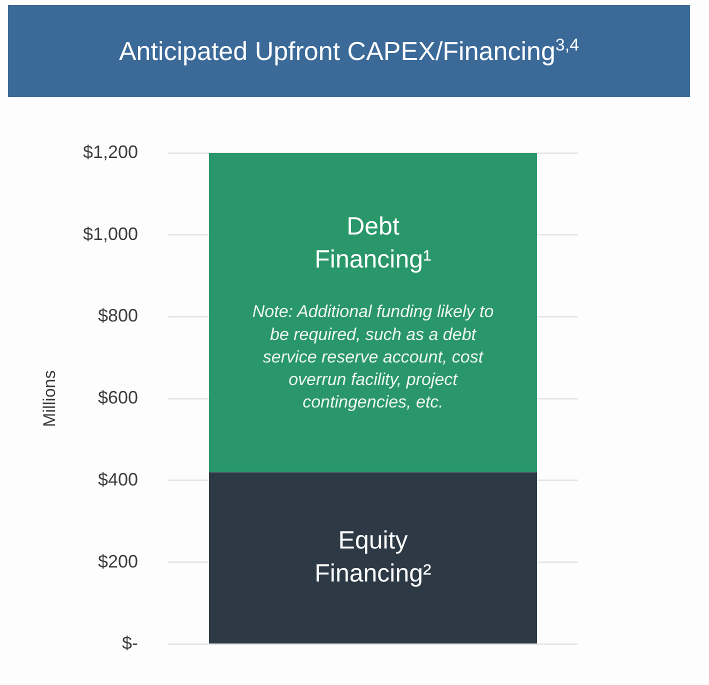 This screenshot has height=685, width=709. What do you see at coordinates (130, 643) in the screenshot?
I see `y-tick-label: $-` at bounding box center [130, 643].